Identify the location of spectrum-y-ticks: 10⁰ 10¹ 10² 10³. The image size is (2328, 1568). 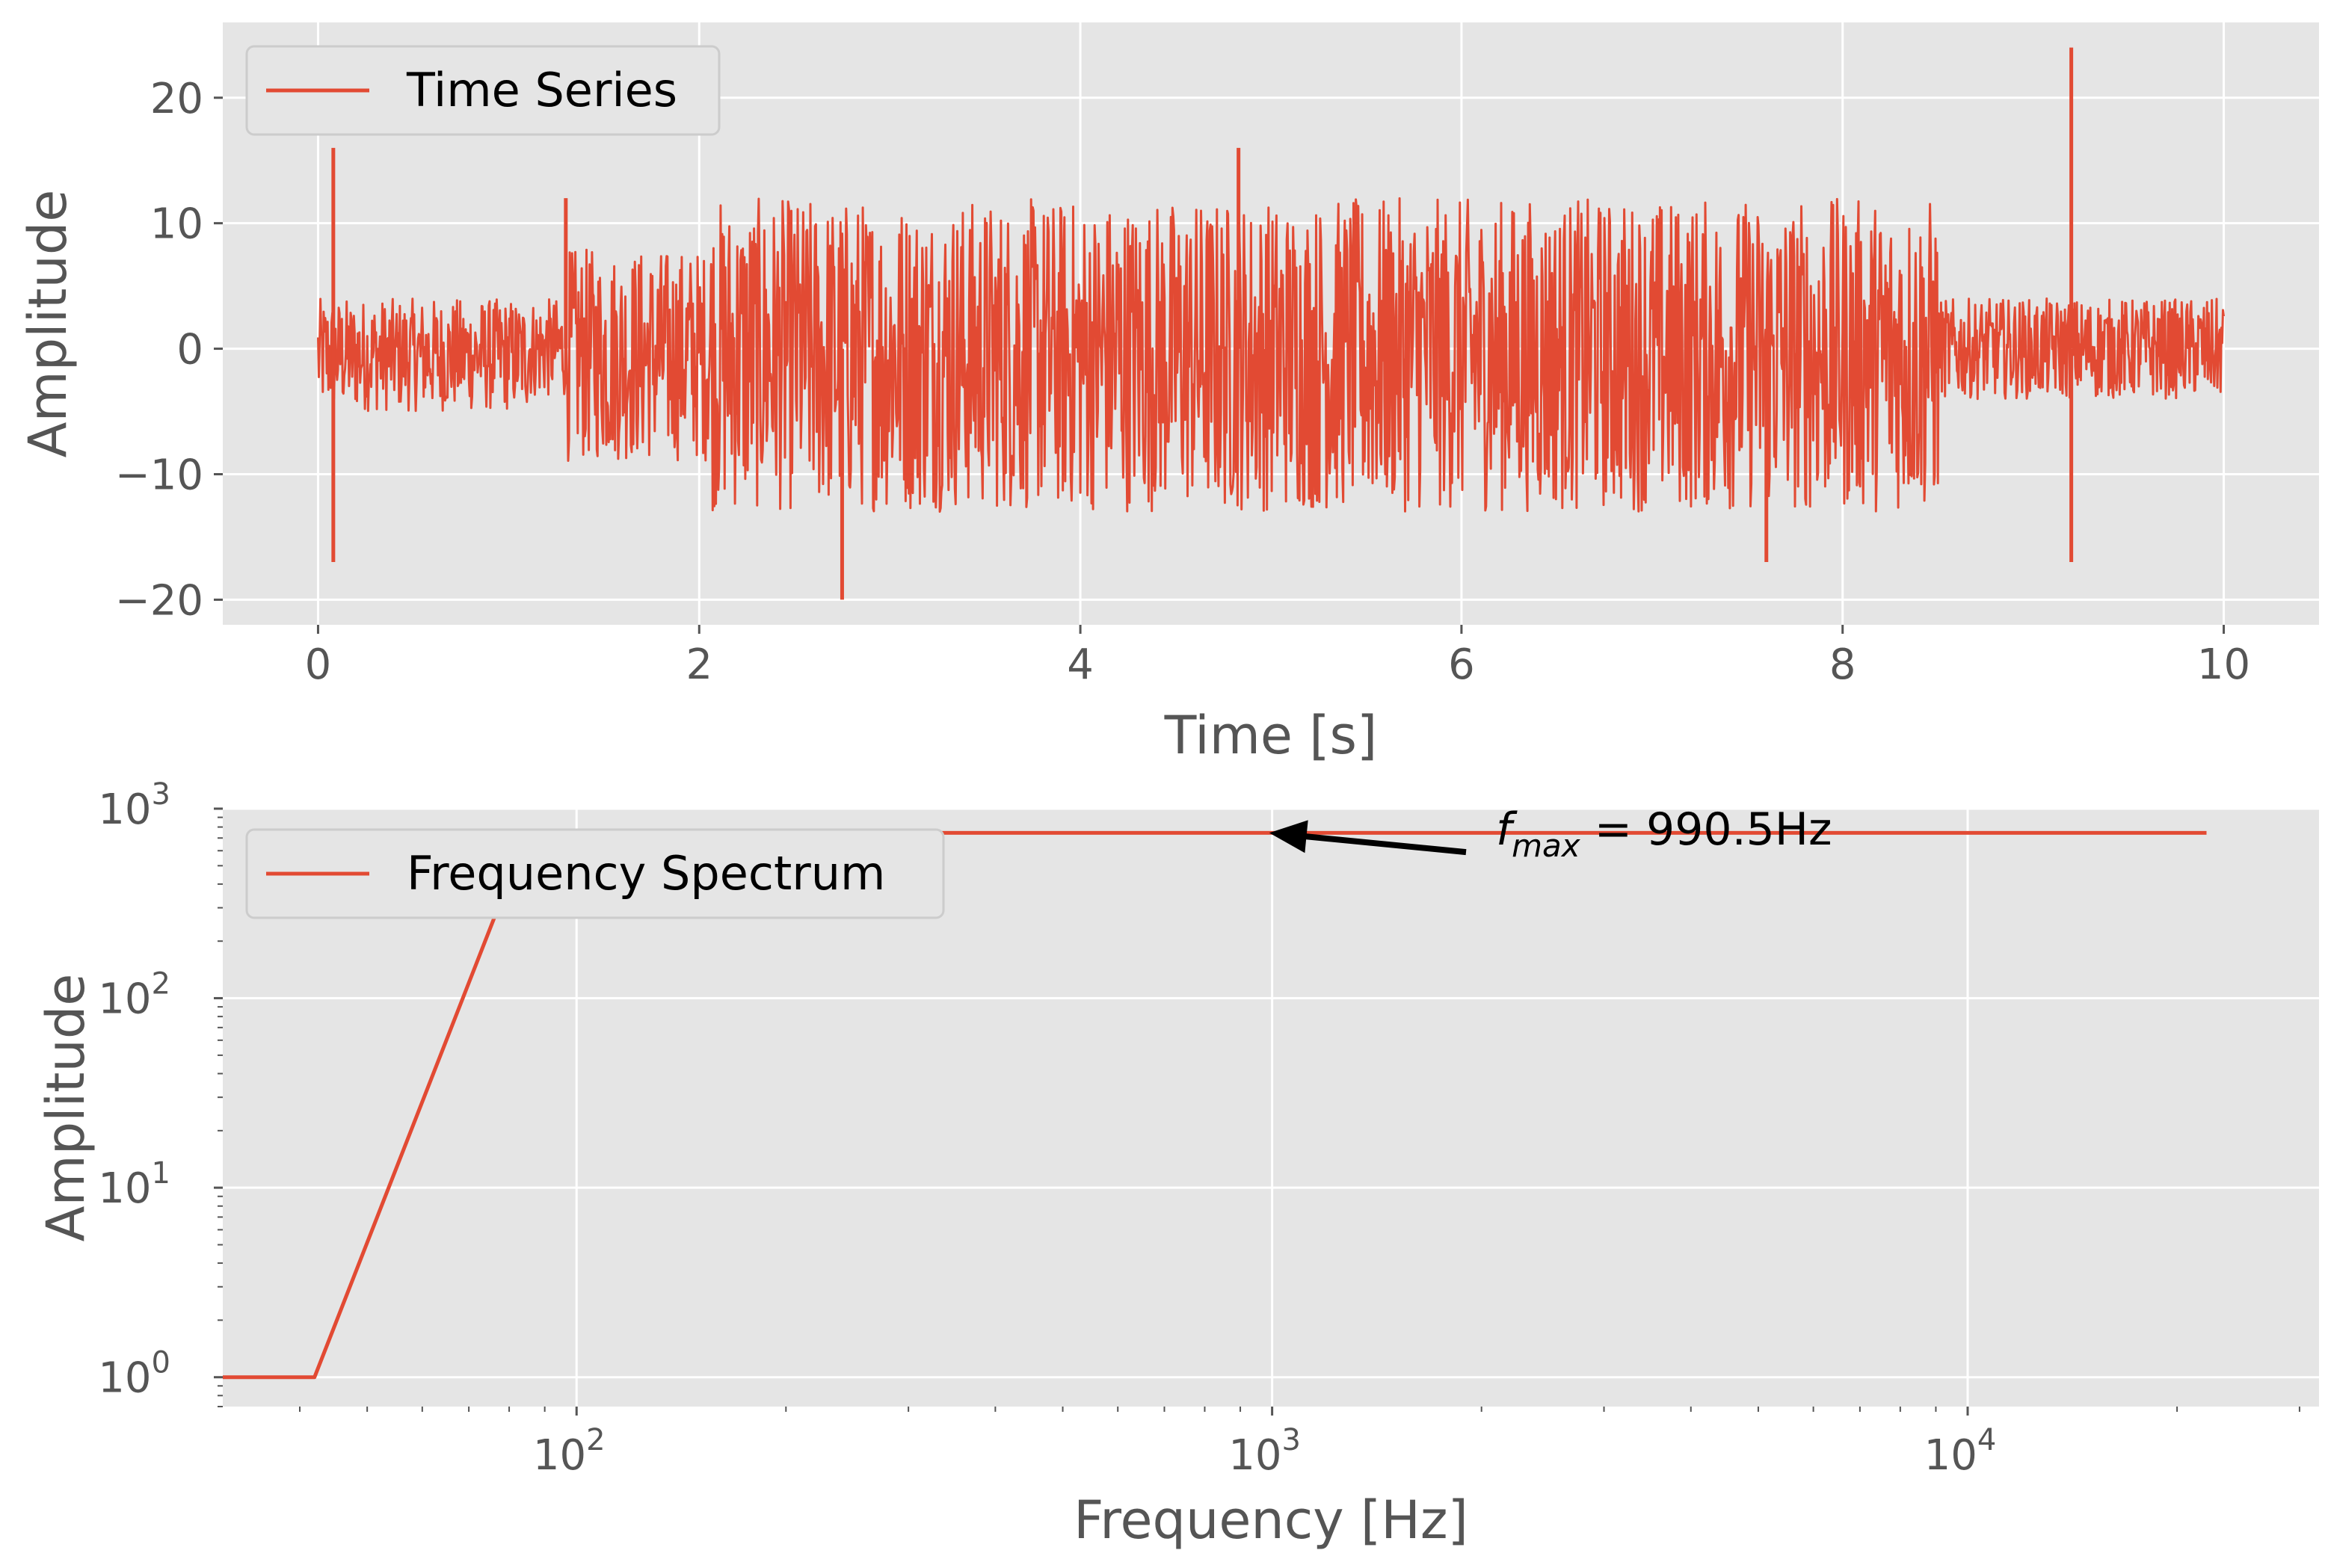
(160, 1092).